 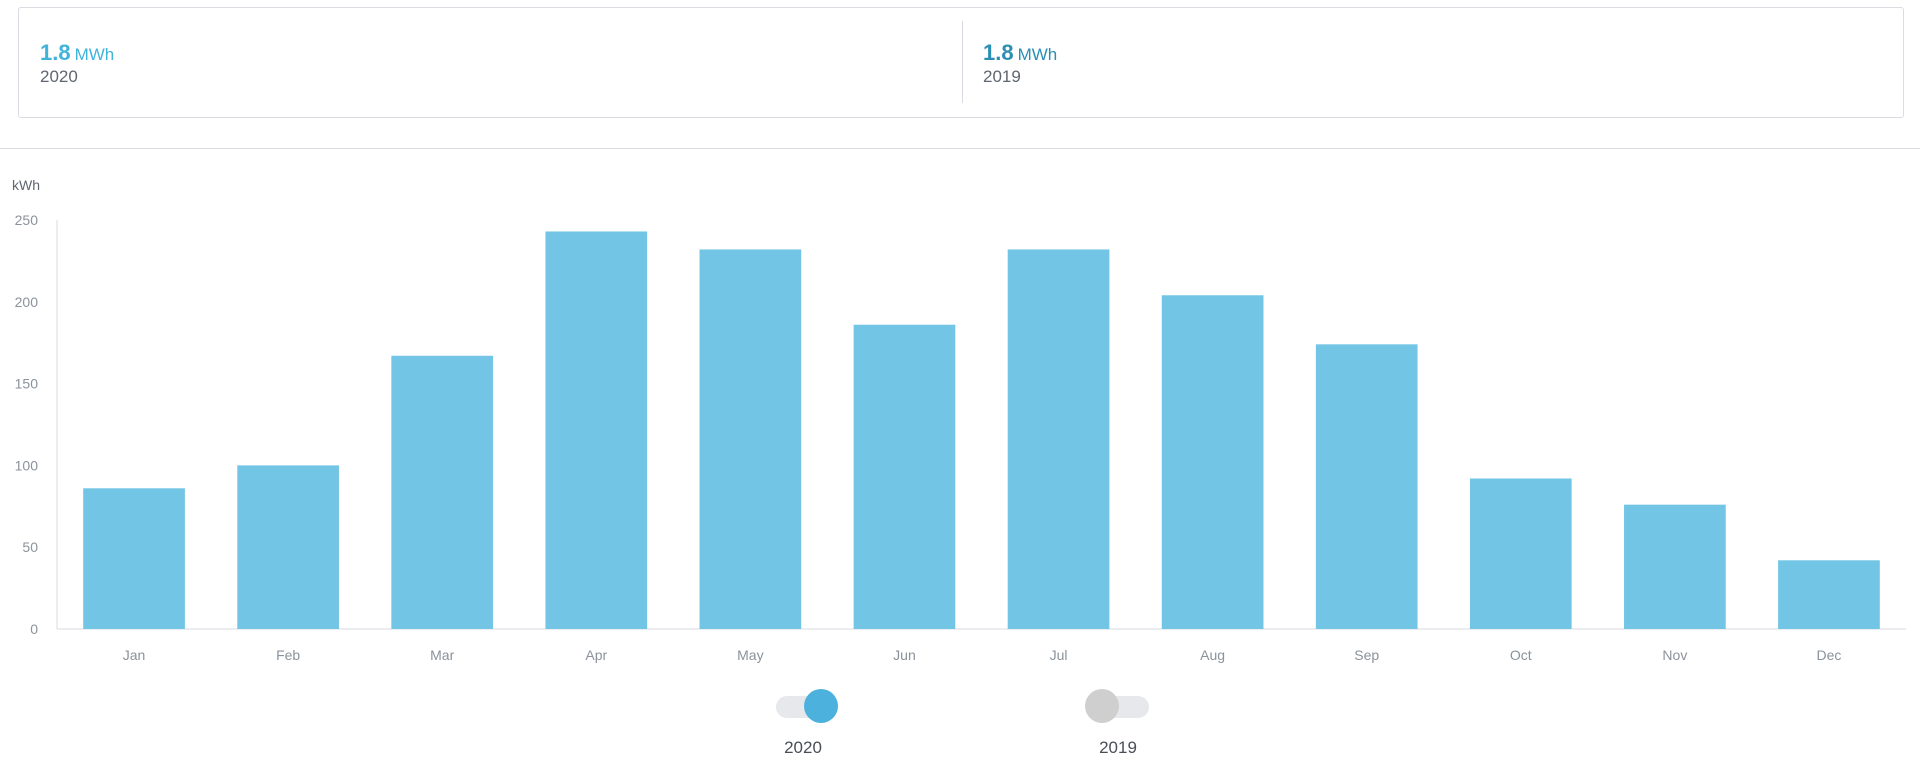 What do you see at coordinates (27, 302) in the screenshot?
I see `y-tick-label: 200` at bounding box center [27, 302].